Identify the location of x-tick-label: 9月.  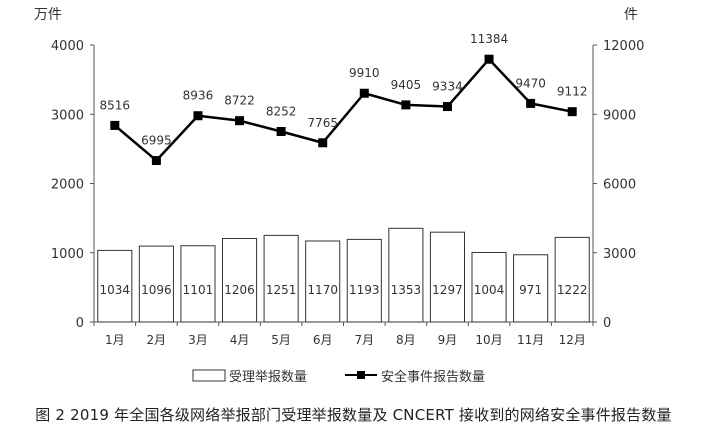
(448, 340).